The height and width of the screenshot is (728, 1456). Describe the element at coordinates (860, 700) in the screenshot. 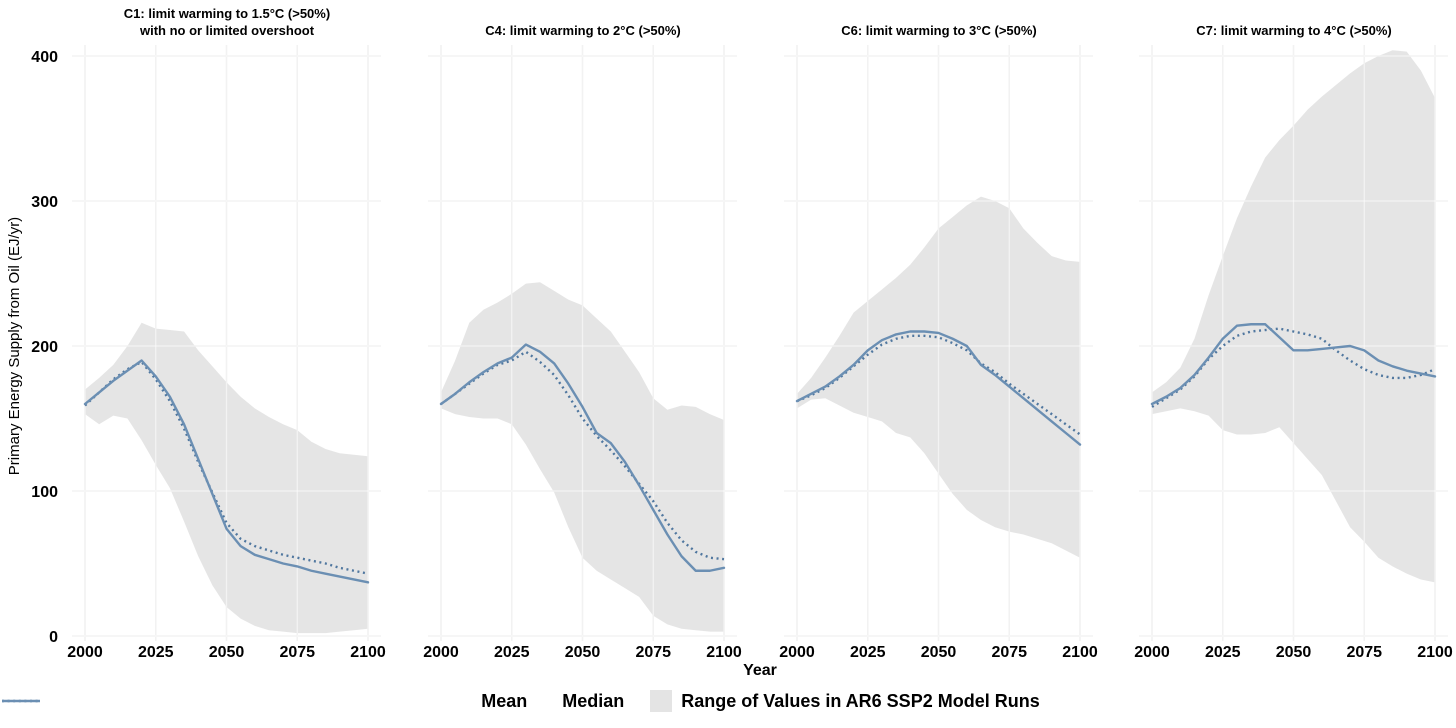

I see `legend-label-range: Range of Values in AR6 SSP2 Model Runs` at that location.